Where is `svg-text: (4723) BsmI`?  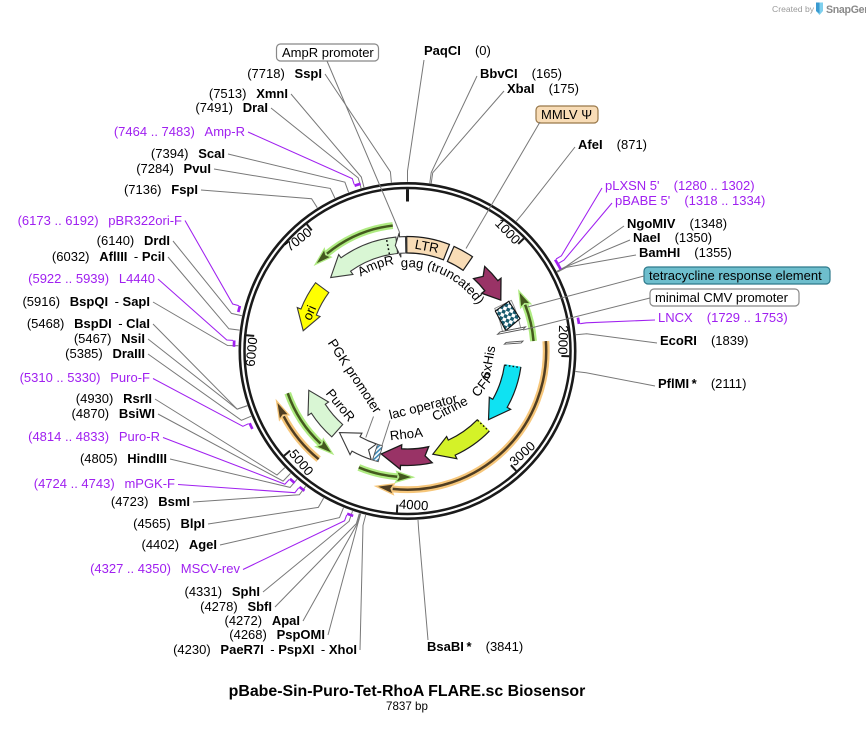
svg-text: (4723) BsmI is located at coordinates (150, 501).